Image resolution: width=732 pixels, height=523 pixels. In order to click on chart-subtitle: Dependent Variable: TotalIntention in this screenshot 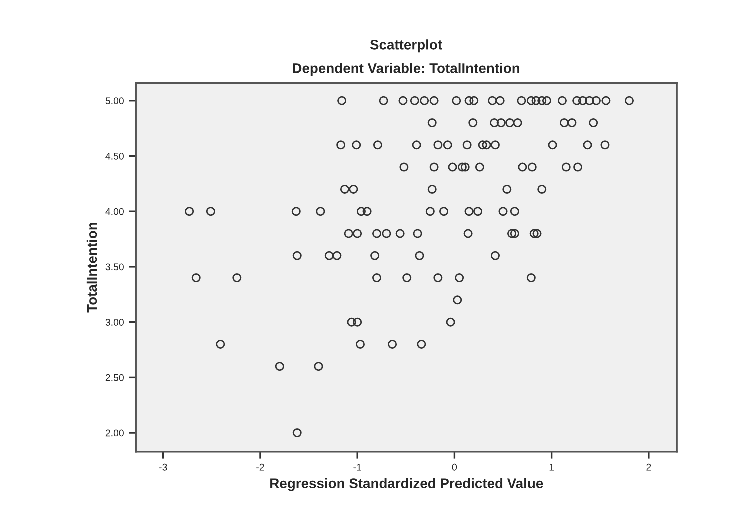, I will do `click(406, 69)`.